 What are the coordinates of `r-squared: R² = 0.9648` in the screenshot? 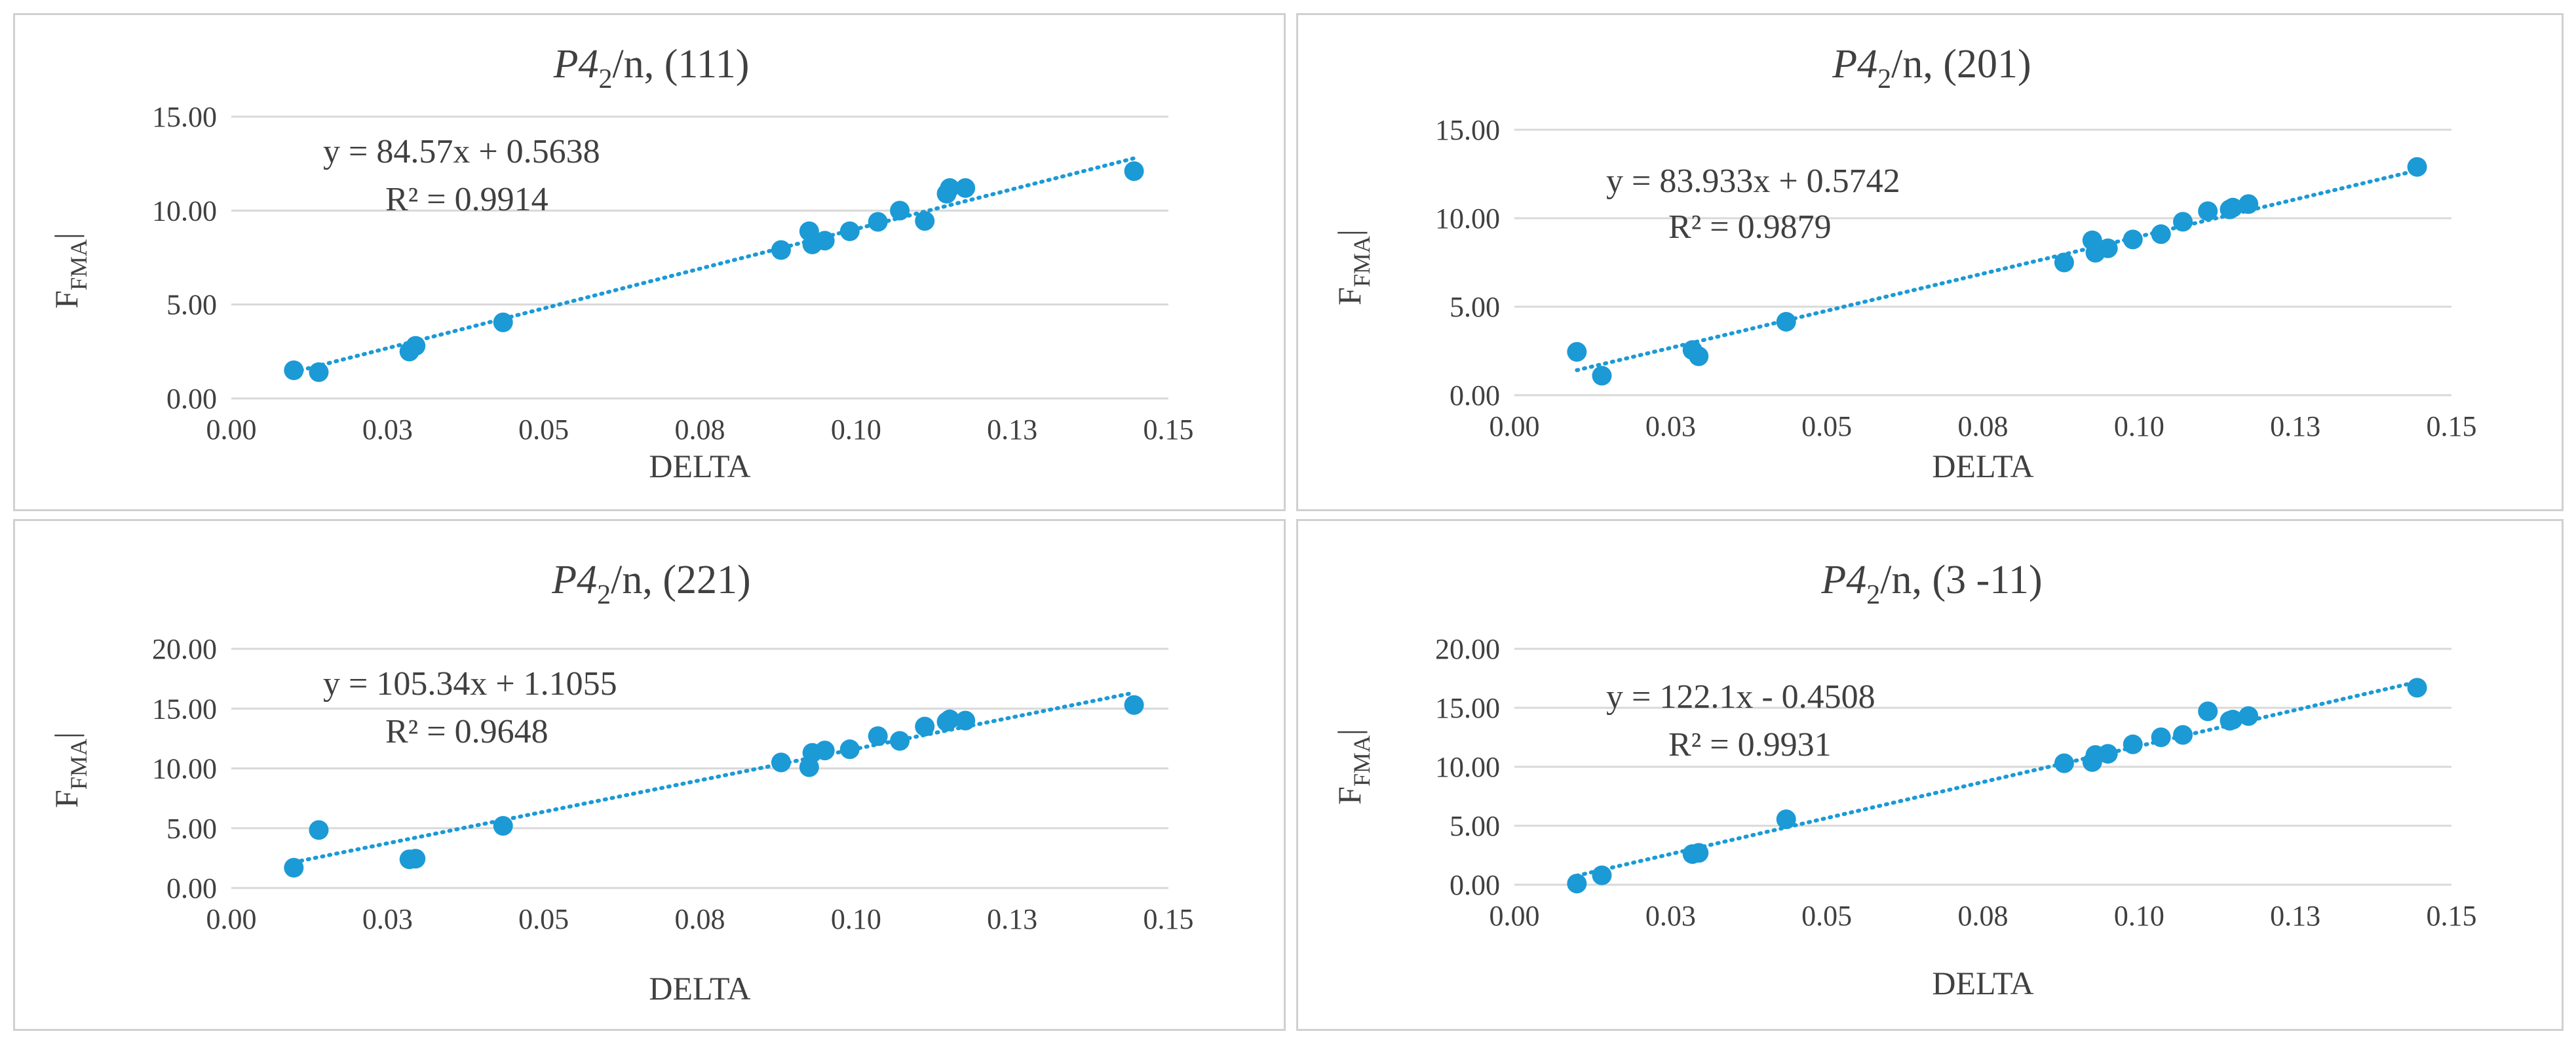 It's located at (466, 732).